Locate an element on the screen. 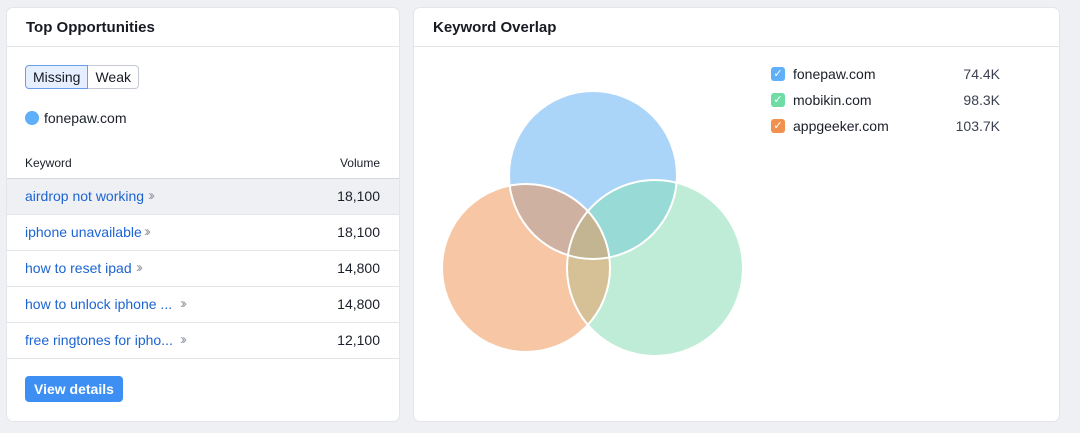 Image resolution: width=1080 pixels, height=433 pixels. keyword-link: iphone unavailable is located at coordinates (83, 232).